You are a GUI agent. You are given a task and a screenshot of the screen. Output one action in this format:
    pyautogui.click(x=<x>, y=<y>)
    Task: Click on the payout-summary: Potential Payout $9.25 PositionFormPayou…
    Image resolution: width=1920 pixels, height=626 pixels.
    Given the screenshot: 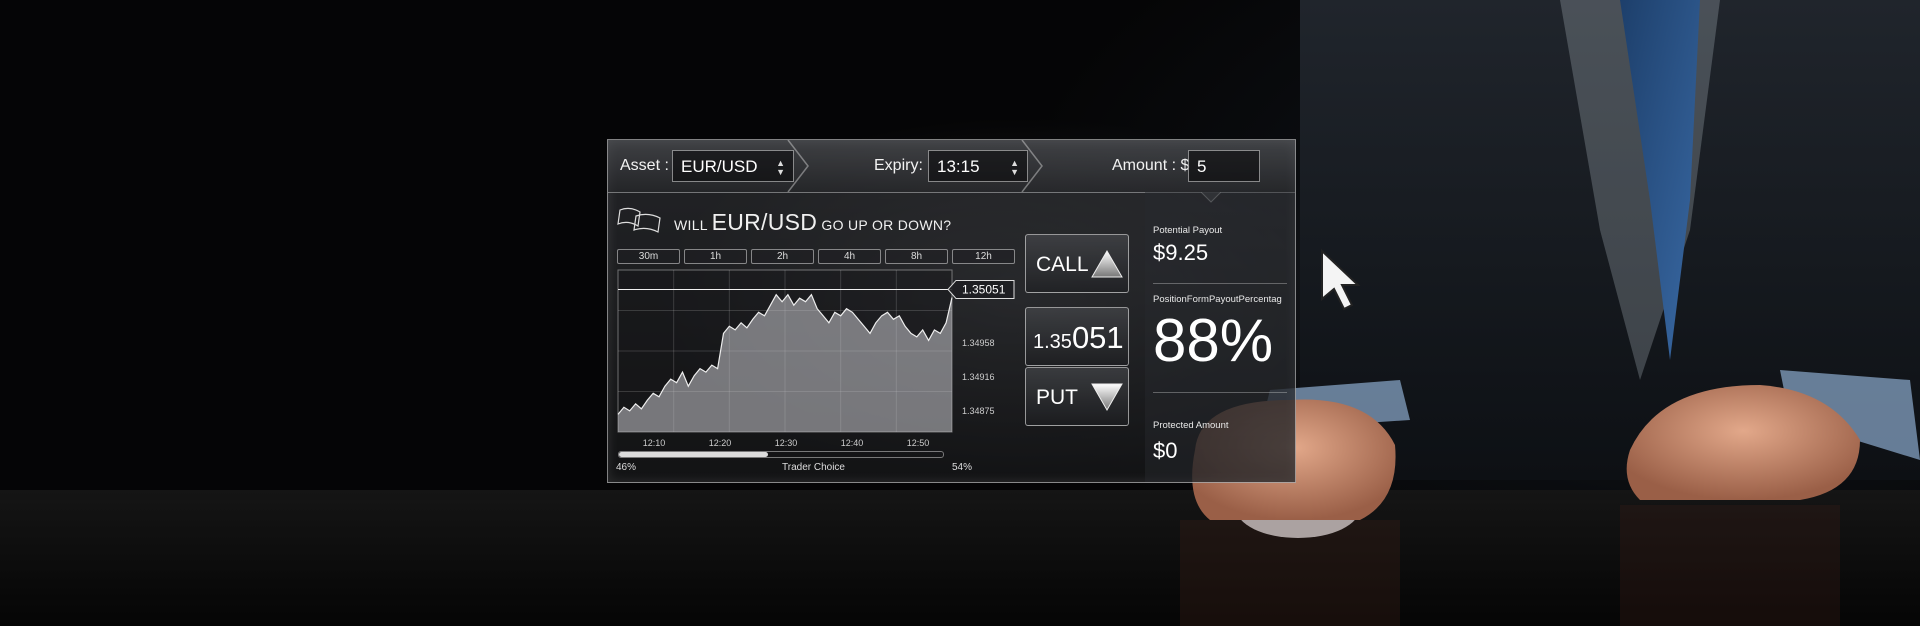 What is the action you would take?
    pyautogui.click(x=1220, y=337)
    